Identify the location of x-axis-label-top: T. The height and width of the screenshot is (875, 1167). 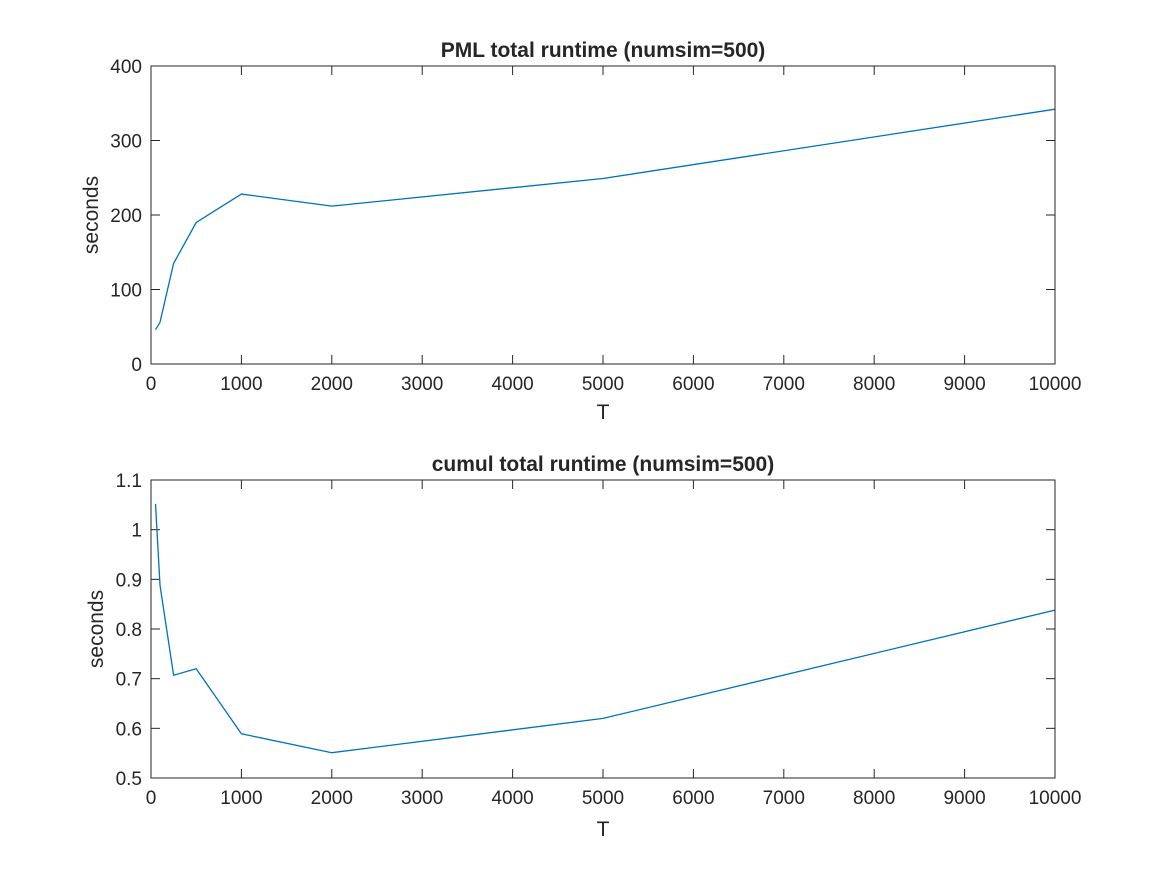
(603, 412).